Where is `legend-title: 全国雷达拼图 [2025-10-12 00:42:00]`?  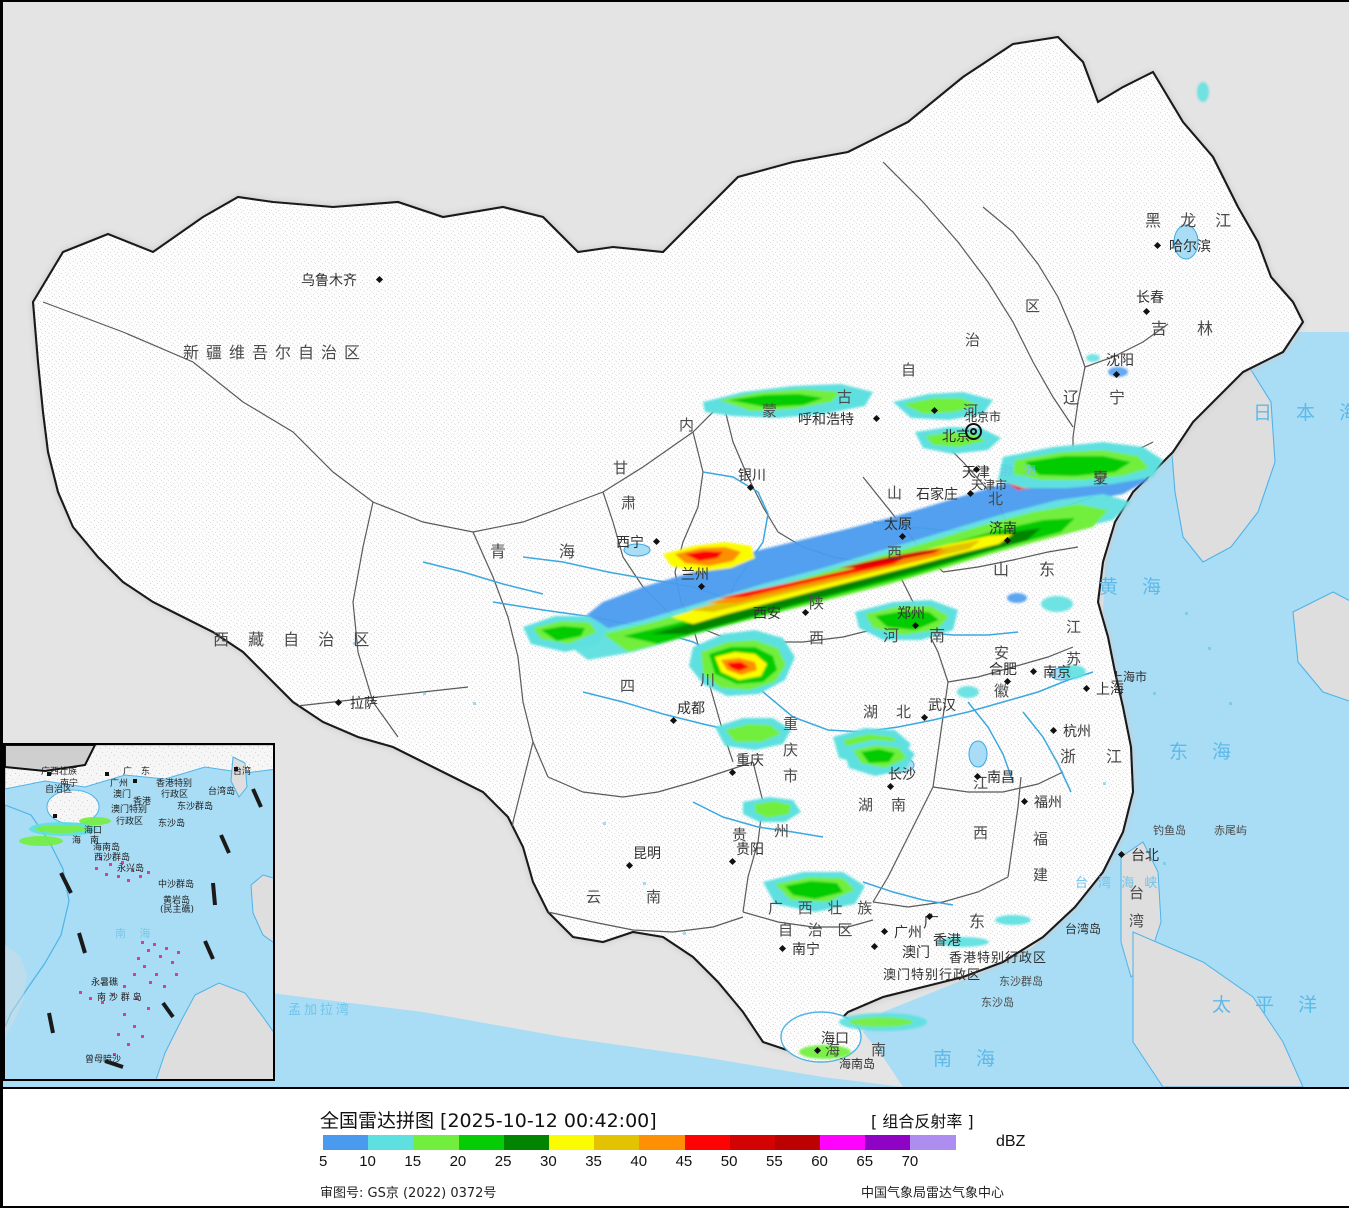 legend-title: 全国雷达拼图 [2025-10-12 00:42:00] is located at coordinates (488, 1121).